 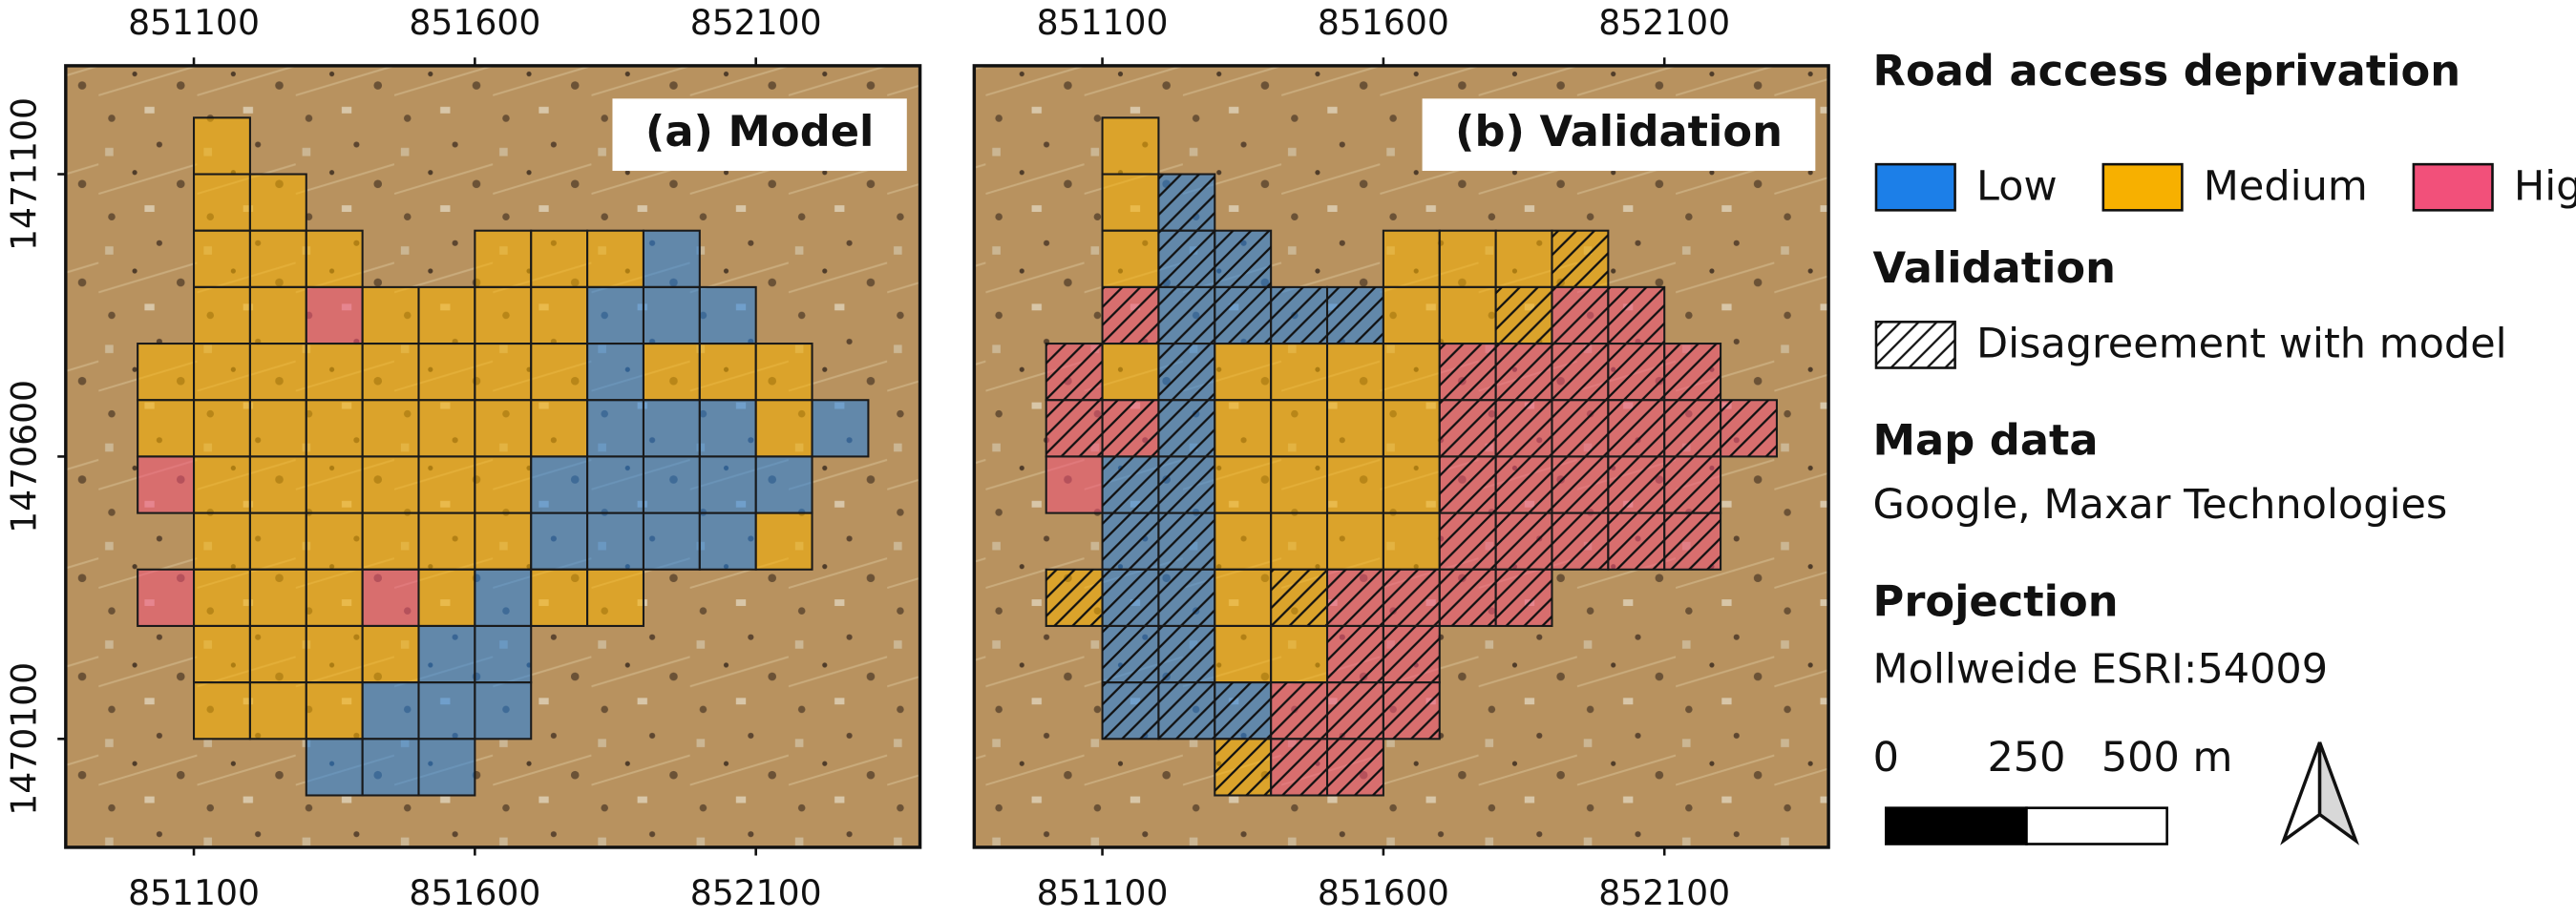 What do you see at coordinates (2453, 187) in the screenshot?
I see `legend-swatch` at bounding box center [2453, 187].